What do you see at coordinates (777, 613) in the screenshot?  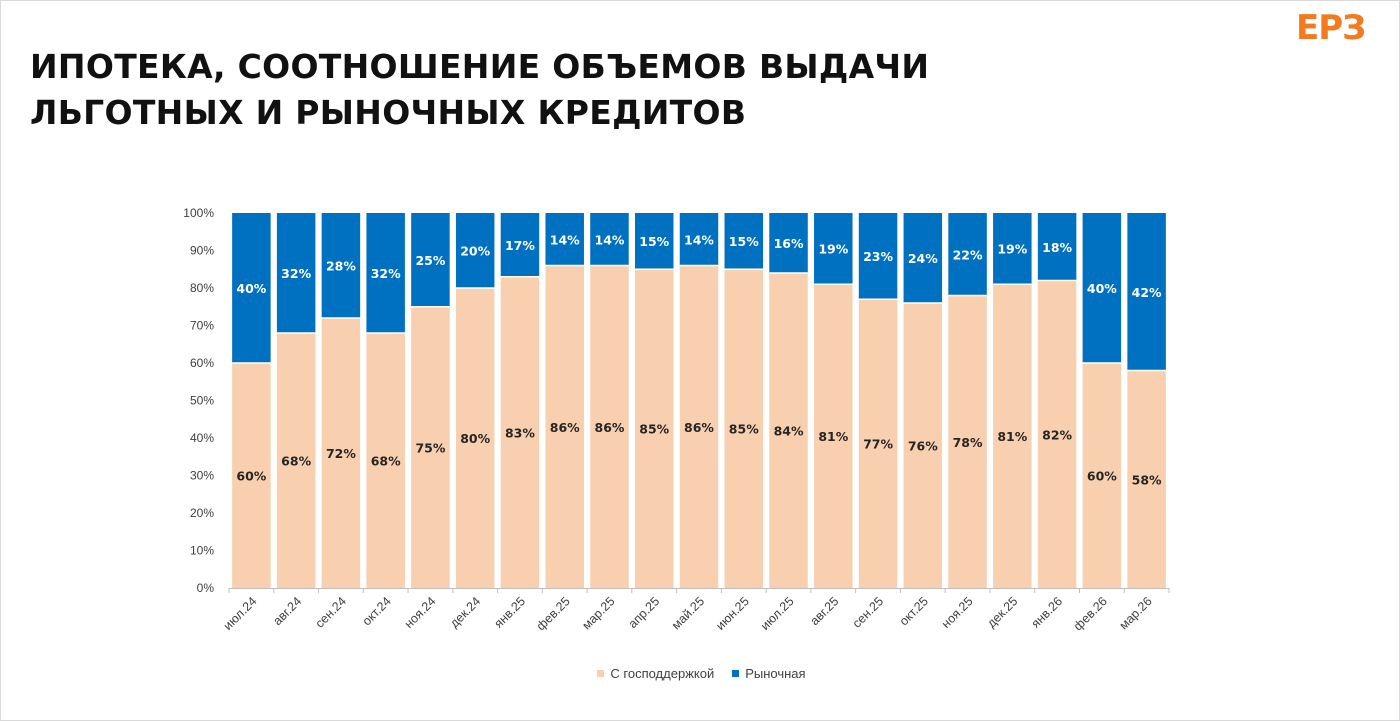 I see `x-tick-label: июл.25` at bounding box center [777, 613].